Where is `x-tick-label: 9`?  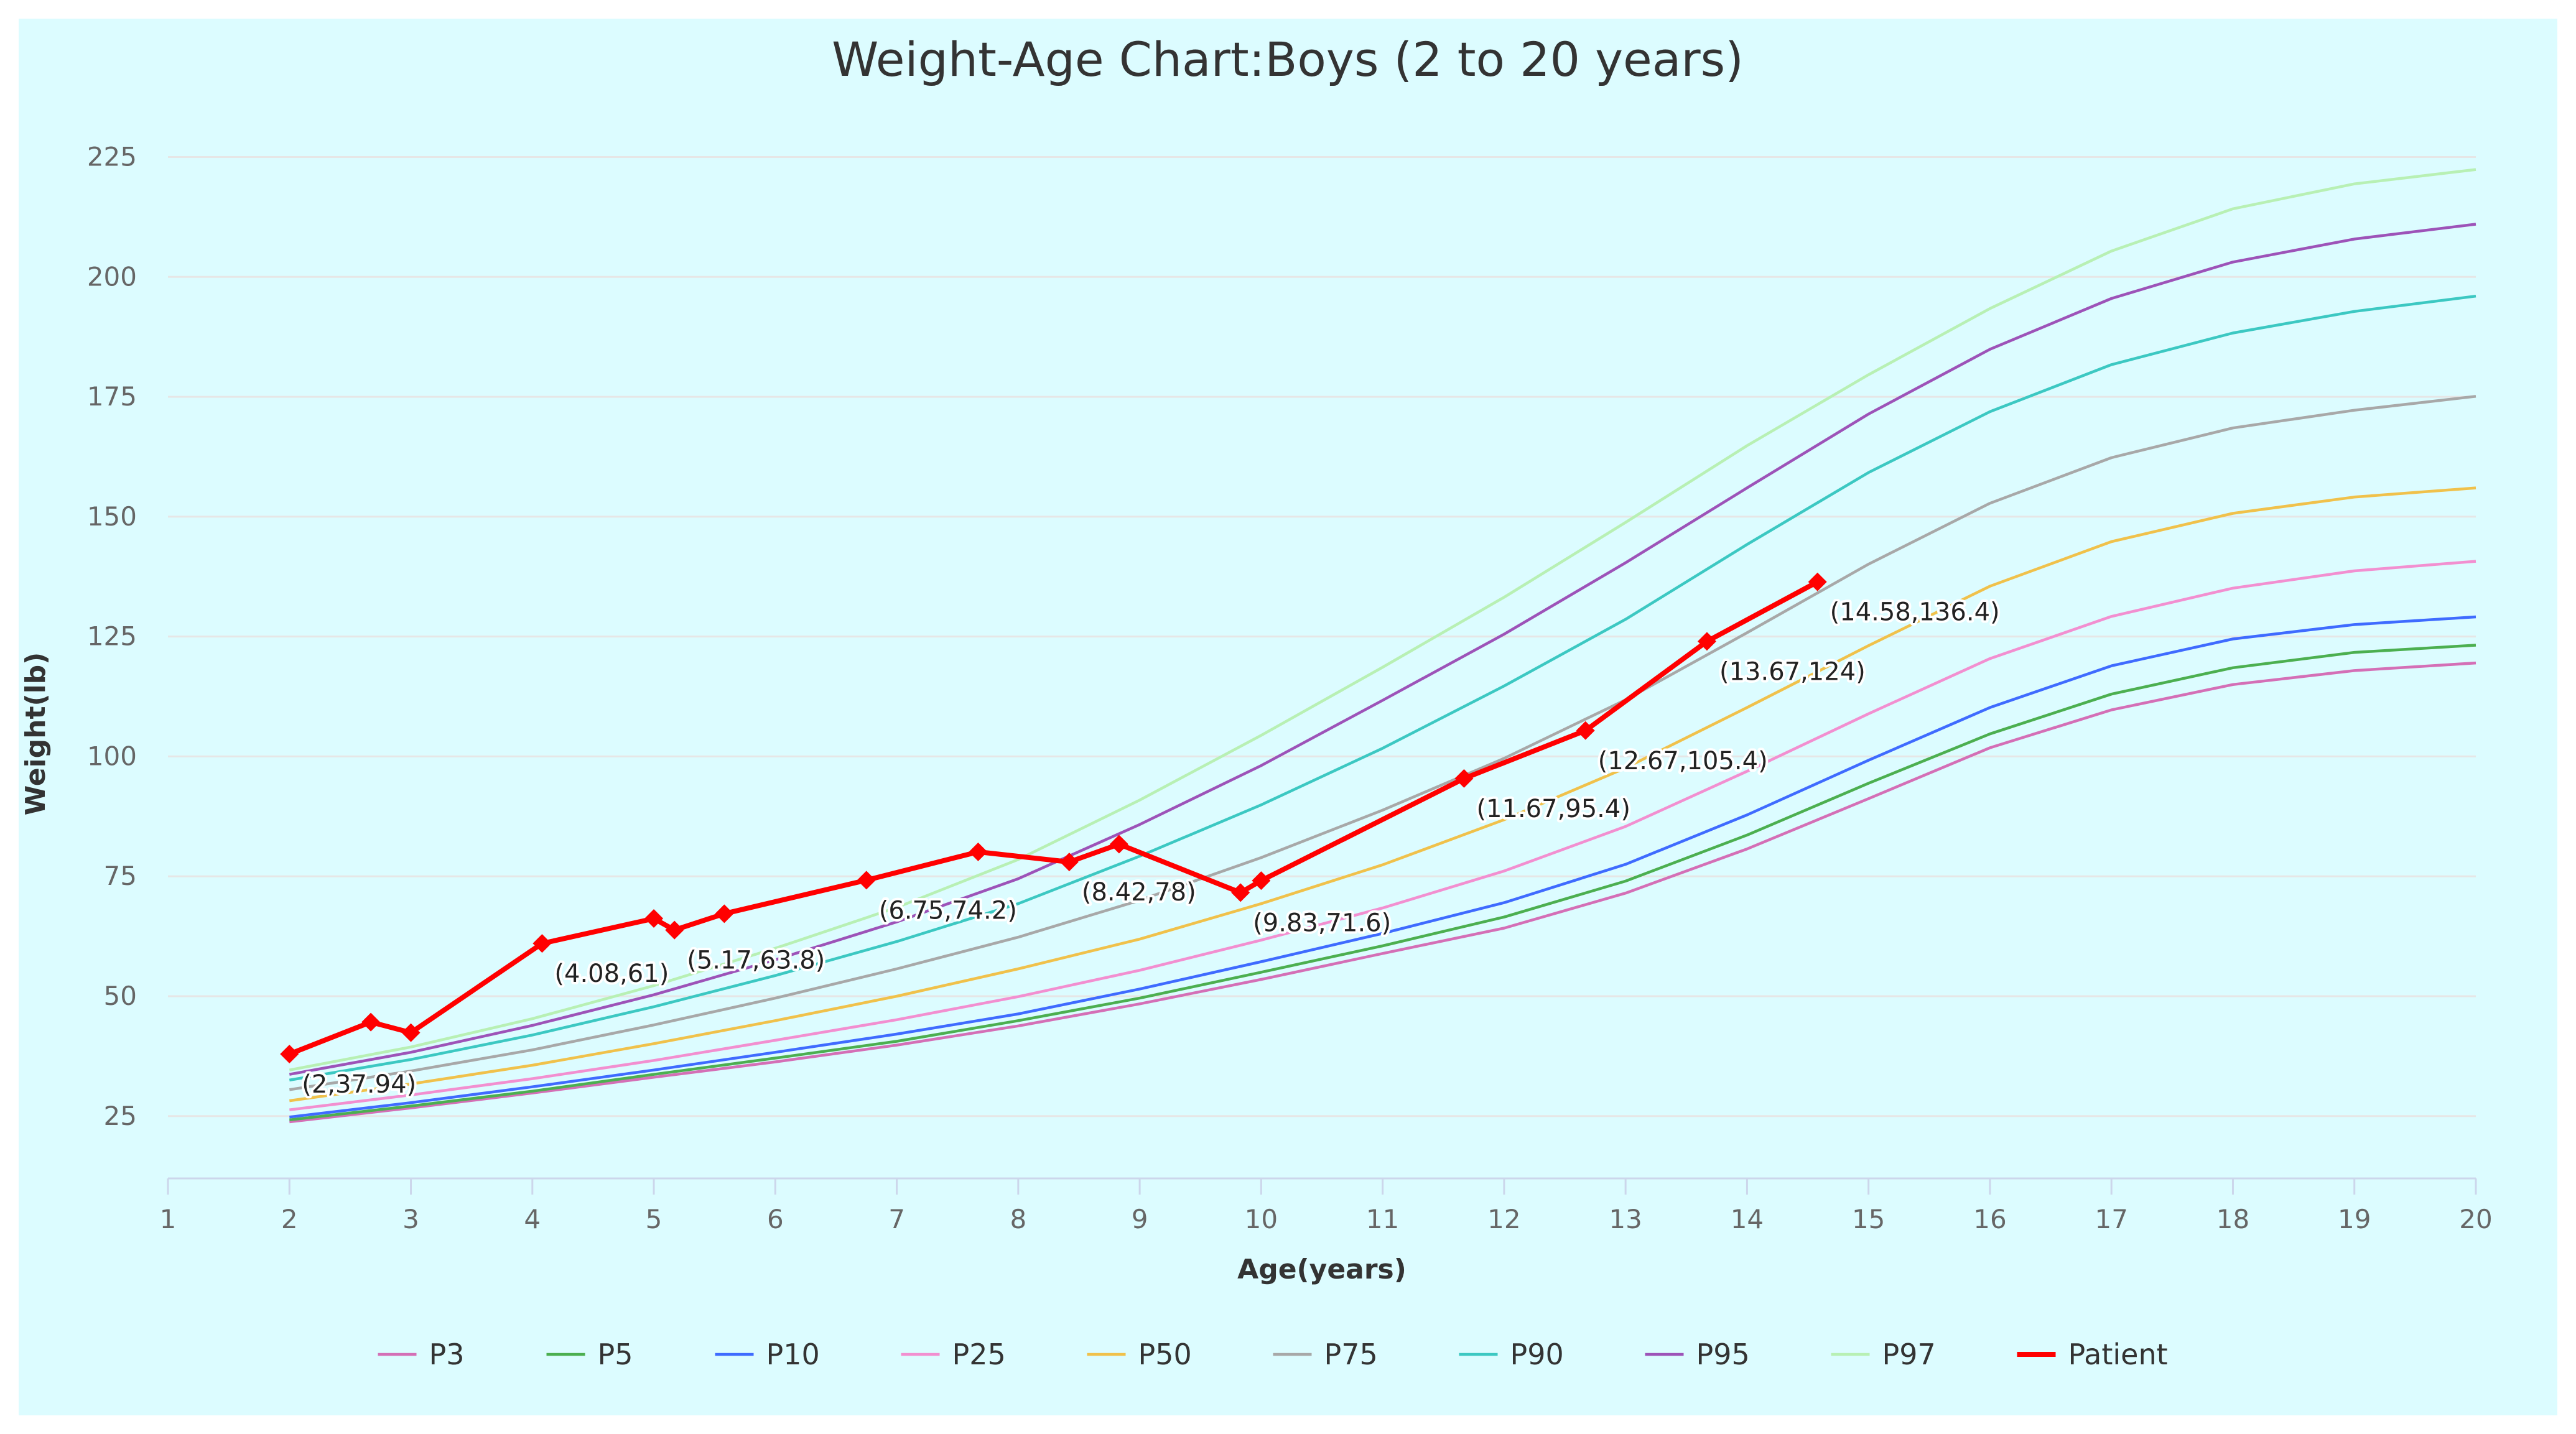
x-tick-label: 9 is located at coordinates (1140, 1219).